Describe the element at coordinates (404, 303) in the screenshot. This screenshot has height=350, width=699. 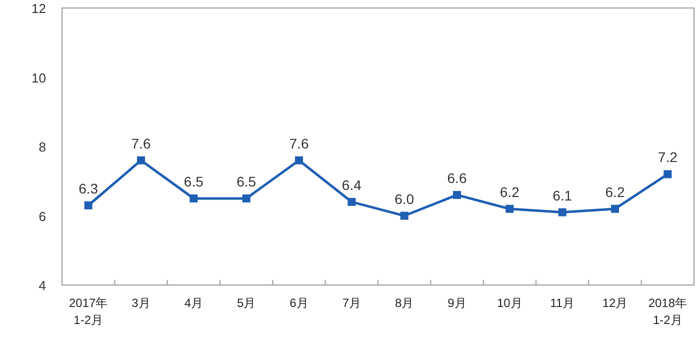
I see `x-tick-label: 8月` at that location.